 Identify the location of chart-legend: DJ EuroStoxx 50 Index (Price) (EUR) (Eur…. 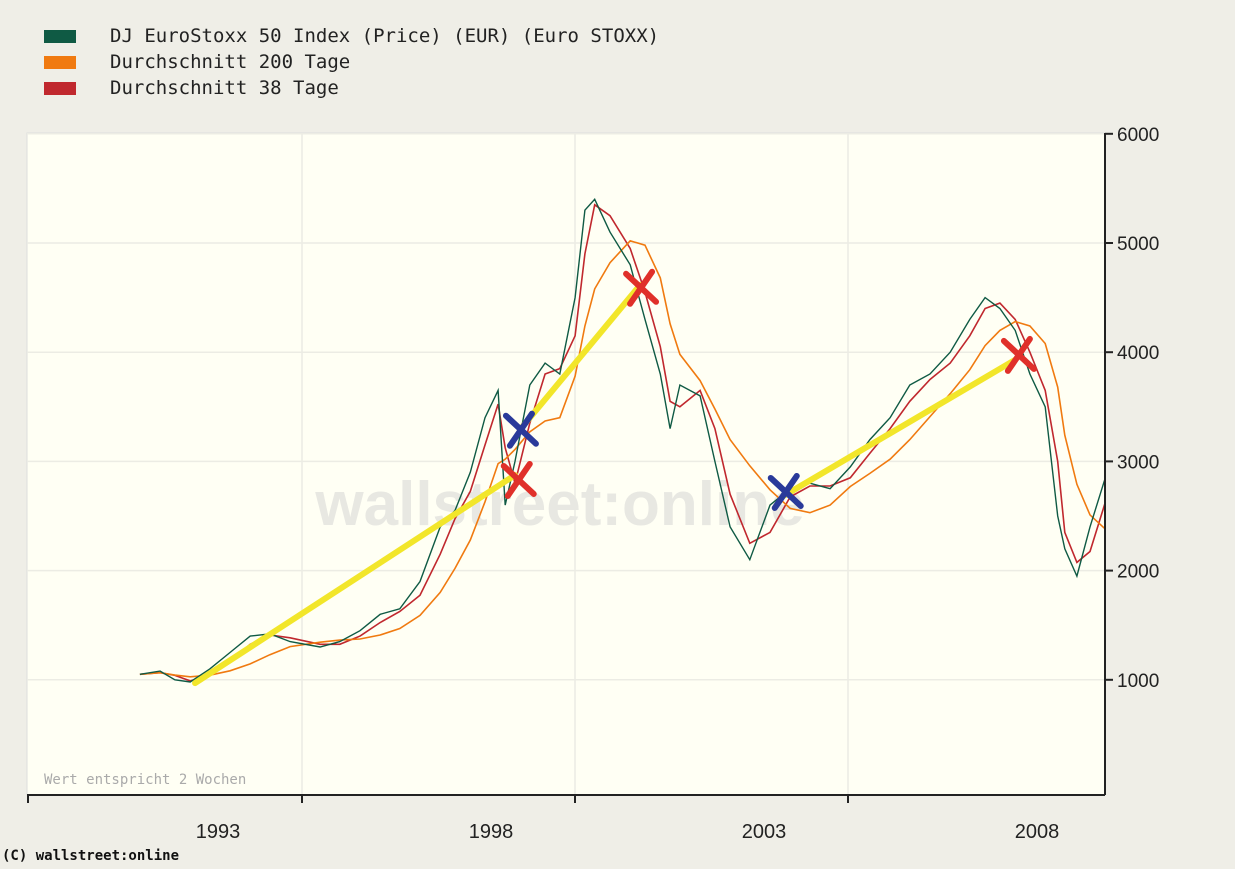
(351, 58).